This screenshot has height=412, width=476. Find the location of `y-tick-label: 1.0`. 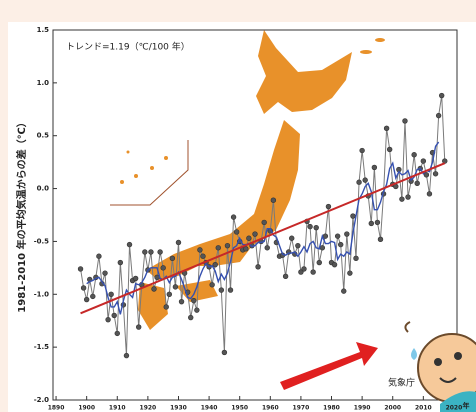

y-tick-label: 1.0 is located at coordinates (43, 83).